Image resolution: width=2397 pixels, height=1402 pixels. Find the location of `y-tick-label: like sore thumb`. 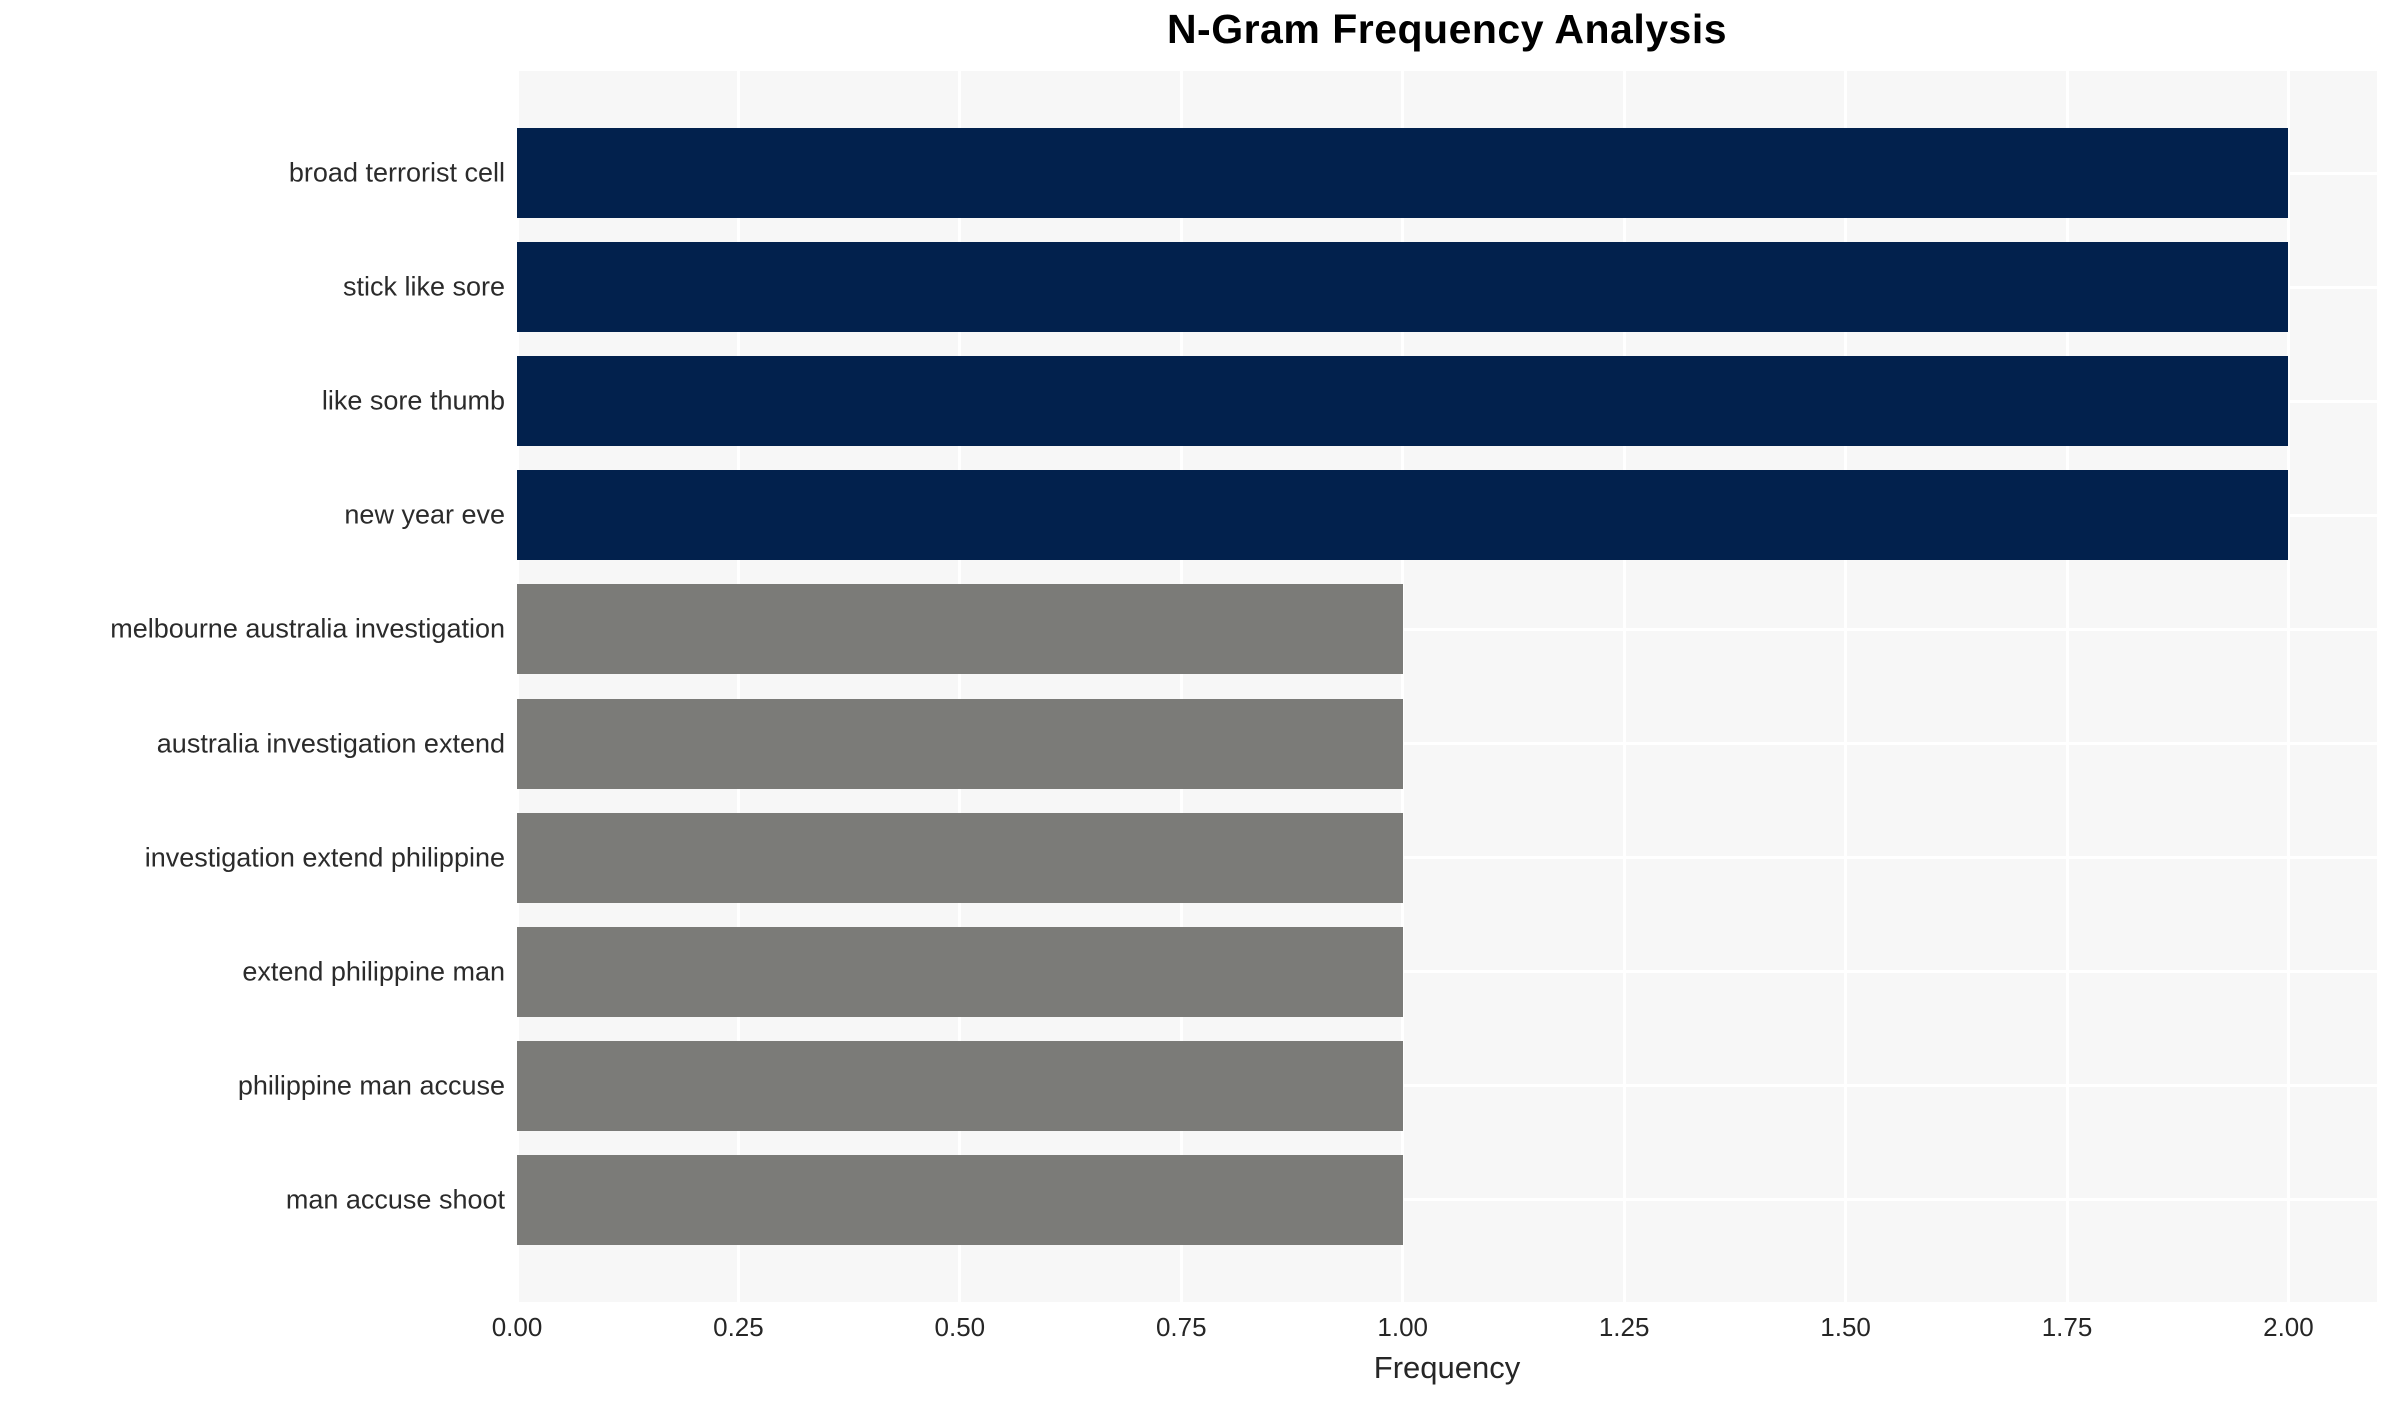

y-tick-label: like sore thumb is located at coordinates (413, 400).